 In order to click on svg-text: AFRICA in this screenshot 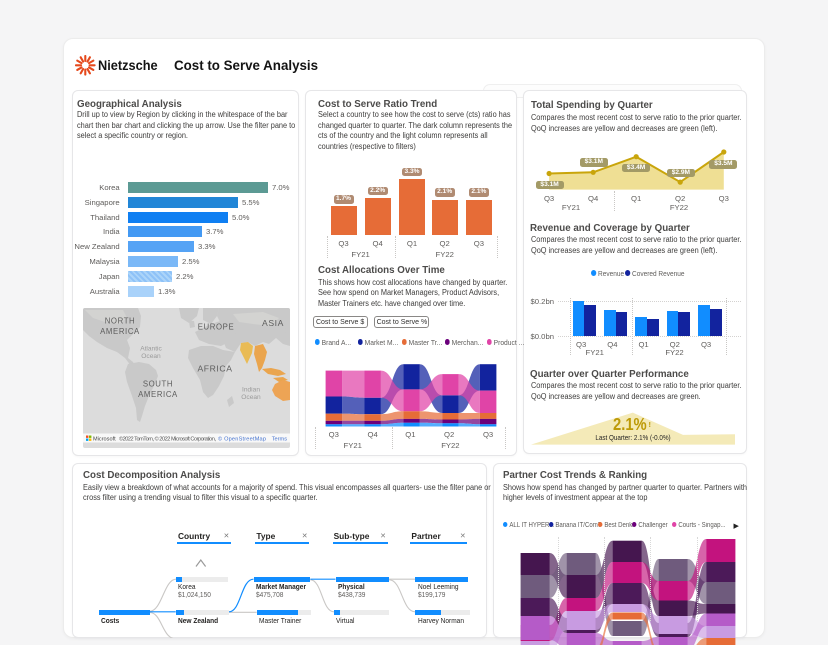, I will do `click(214, 369)`.